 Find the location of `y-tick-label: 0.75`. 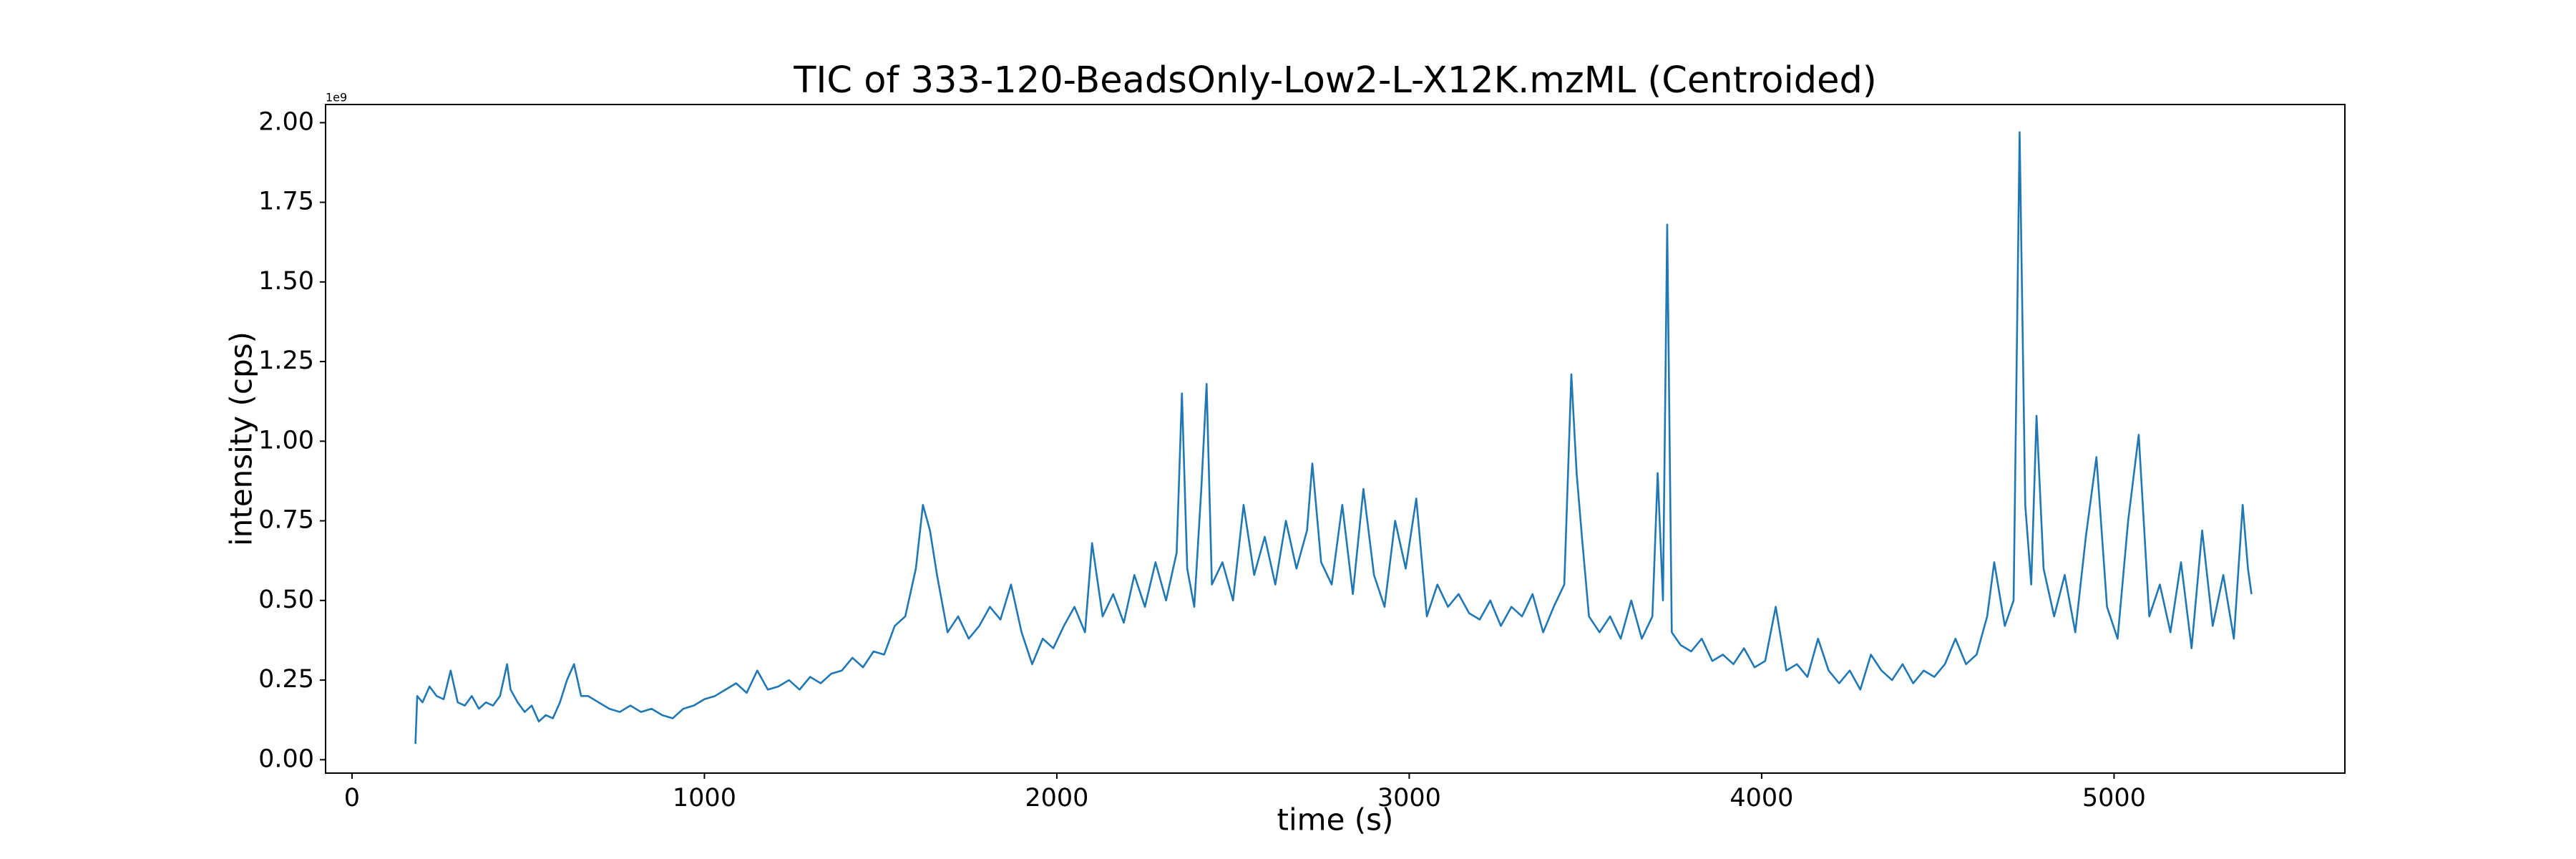

y-tick-label: 0.75 is located at coordinates (286, 520).